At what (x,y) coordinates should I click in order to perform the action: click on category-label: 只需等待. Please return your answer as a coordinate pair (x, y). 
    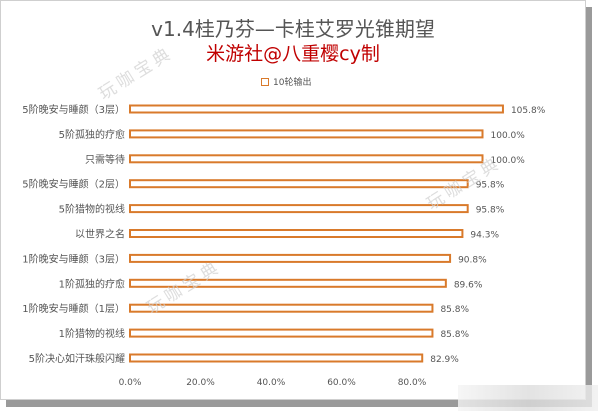
    Looking at the image, I should click on (105, 159).